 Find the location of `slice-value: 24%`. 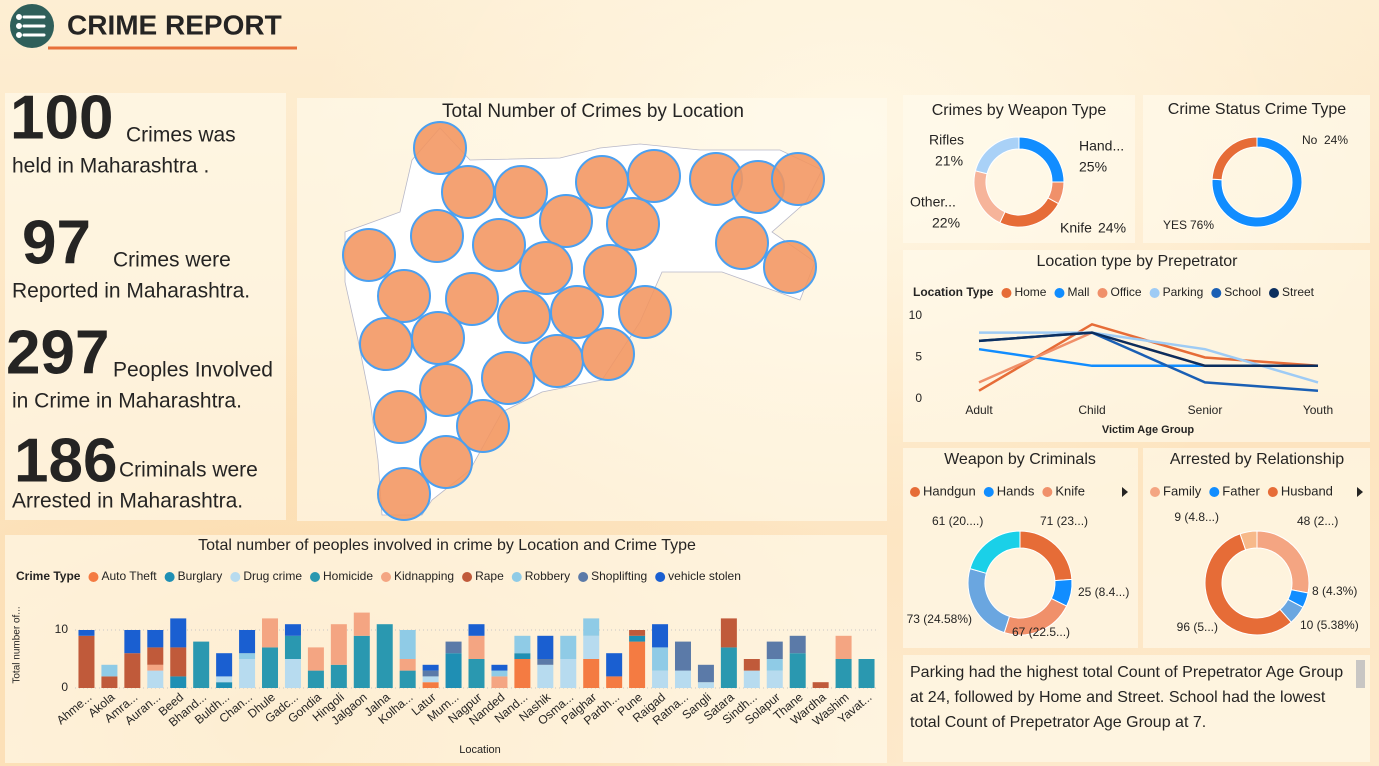

slice-value: 24% is located at coordinates (1112, 228).